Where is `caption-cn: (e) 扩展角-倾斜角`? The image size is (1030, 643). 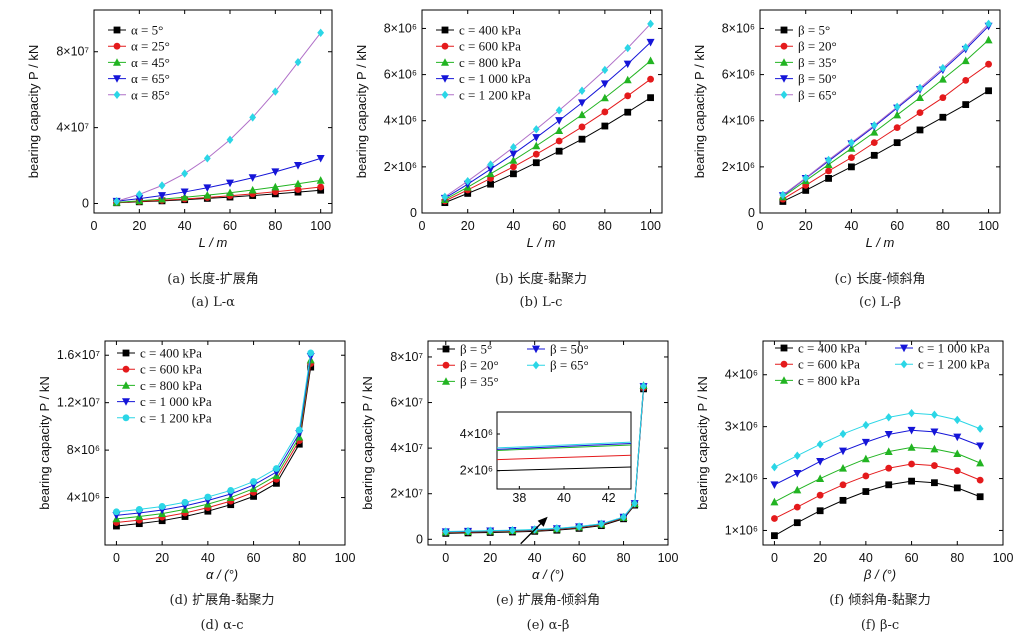 caption-cn: (e) 扩展角-倾斜角 is located at coordinates (548, 600).